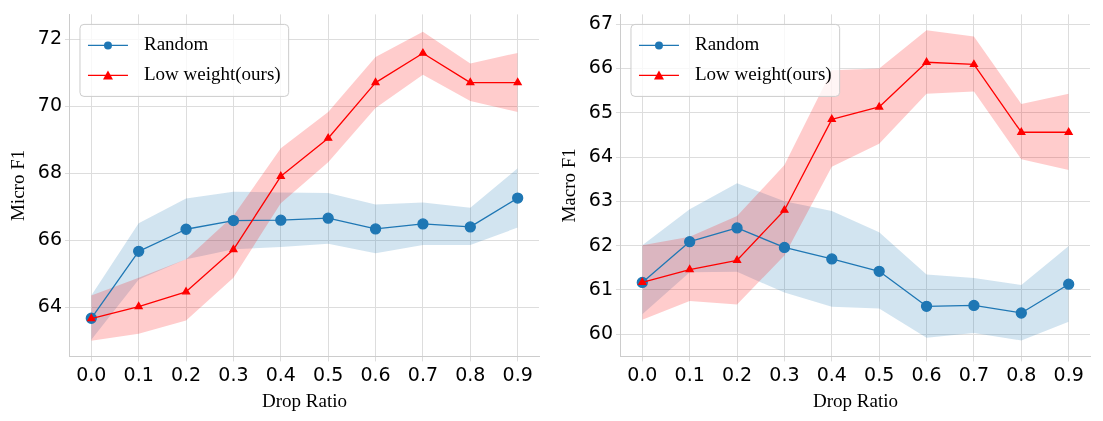 The image size is (1103, 421). What do you see at coordinates (18, 185) in the screenshot?
I see `y-axis-title: Micro F1` at bounding box center [18, 185].